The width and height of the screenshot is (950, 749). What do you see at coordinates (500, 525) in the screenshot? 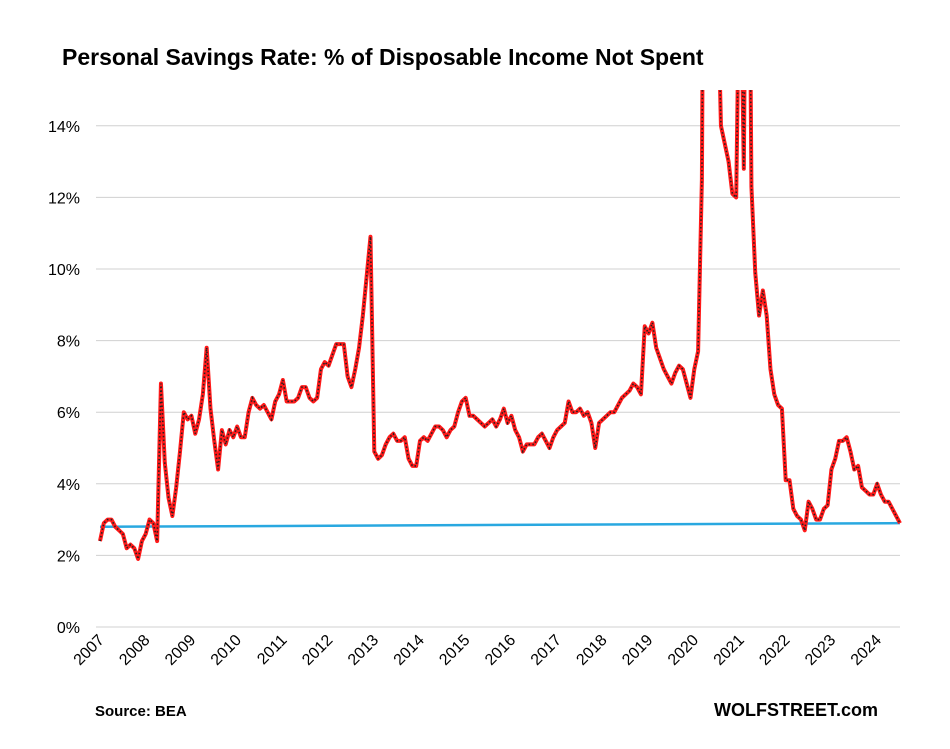
I see `reference-line` at bounding box center [500, 525].